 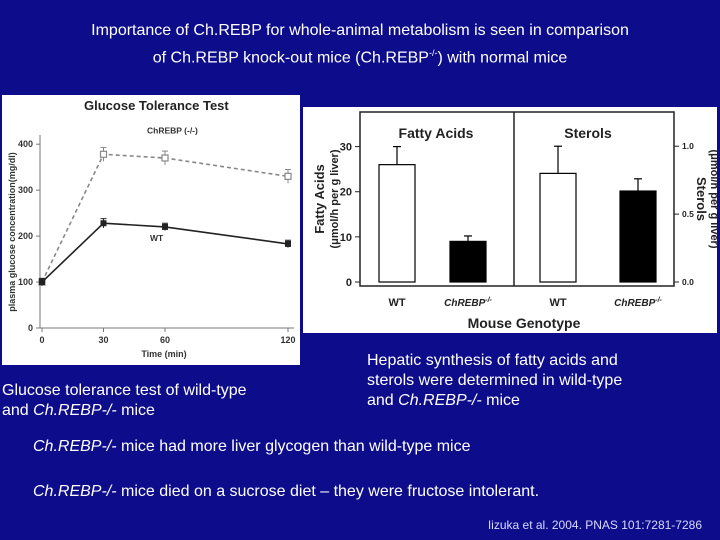 I want to click on sterols-bar-wt, so click(x=558, y=227).